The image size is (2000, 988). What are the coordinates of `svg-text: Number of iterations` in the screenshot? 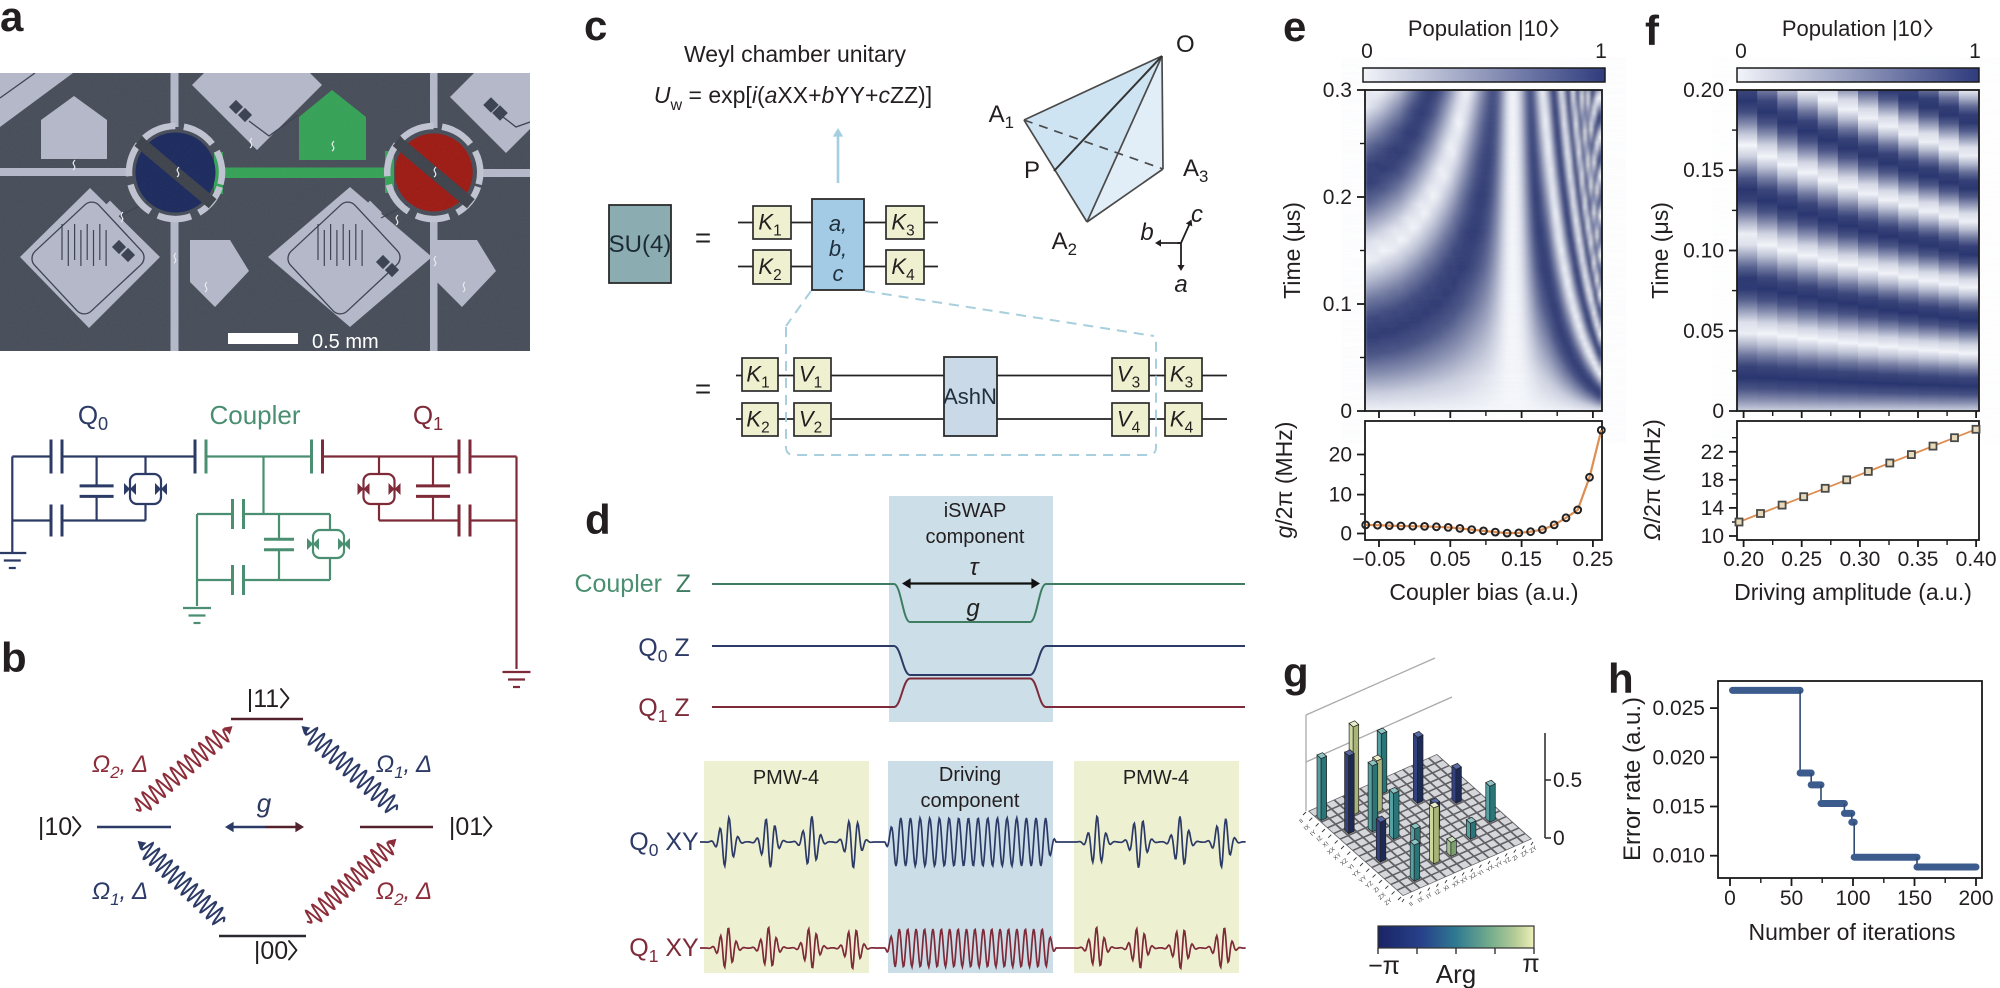 It's located at (1851, 932).